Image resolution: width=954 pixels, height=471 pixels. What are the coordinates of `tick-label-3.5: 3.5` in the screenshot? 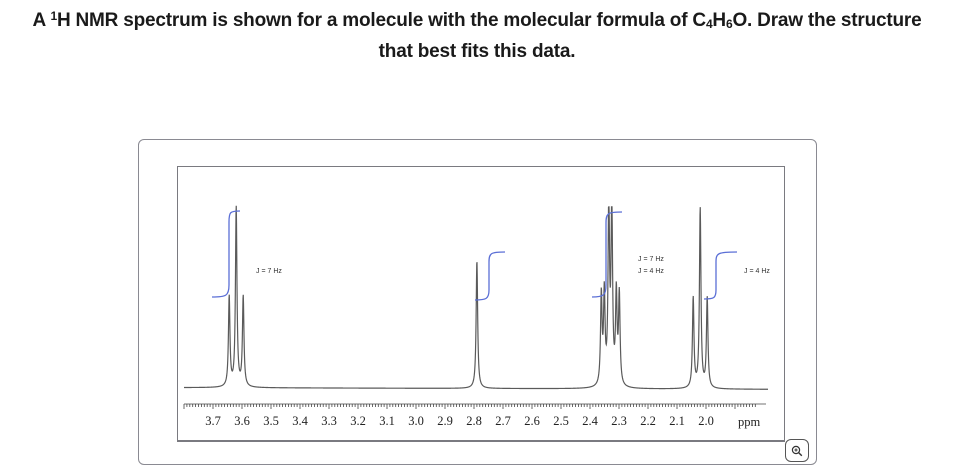 It's located at (271, 421).